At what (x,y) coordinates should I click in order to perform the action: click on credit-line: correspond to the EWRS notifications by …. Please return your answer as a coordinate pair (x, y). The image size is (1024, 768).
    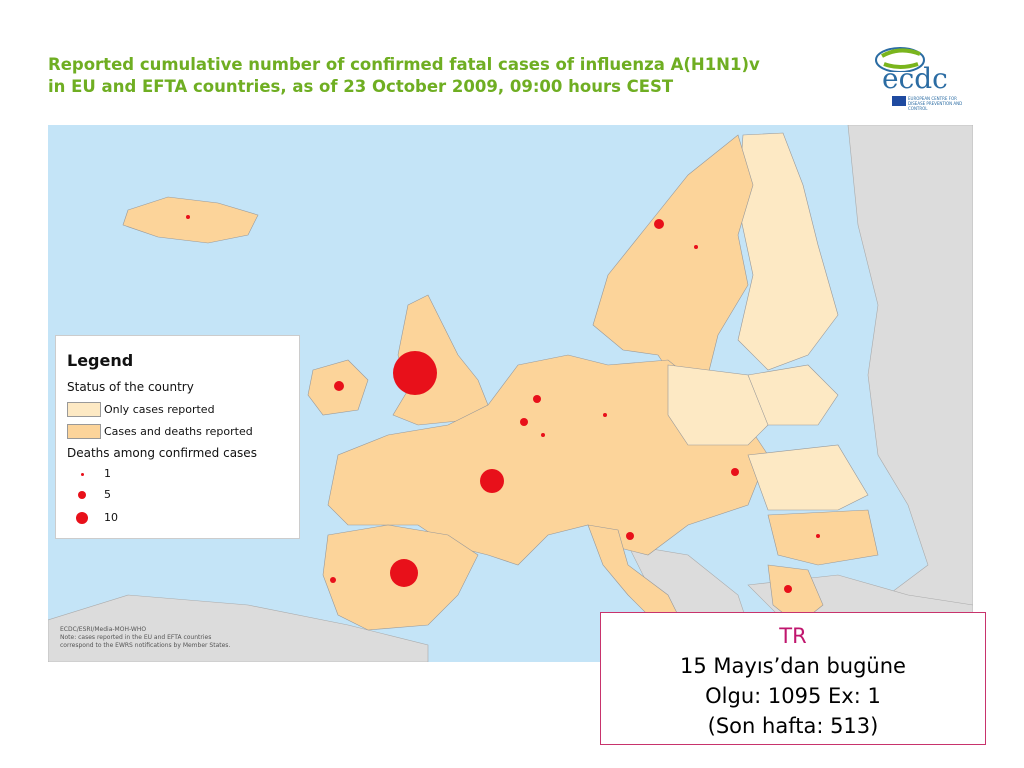
    Looking at the image, I should click on (145, 645).